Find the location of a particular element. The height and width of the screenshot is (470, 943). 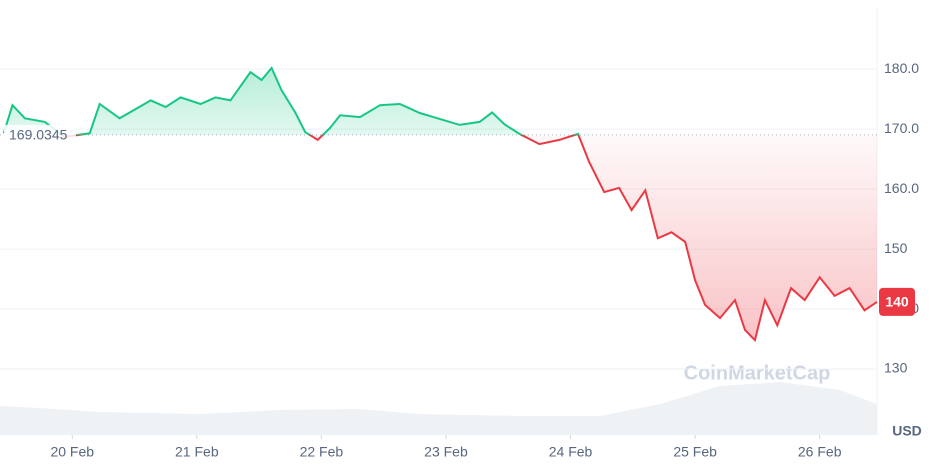

x-tick-label: 26 Feb is located at coordinates (820, 452).